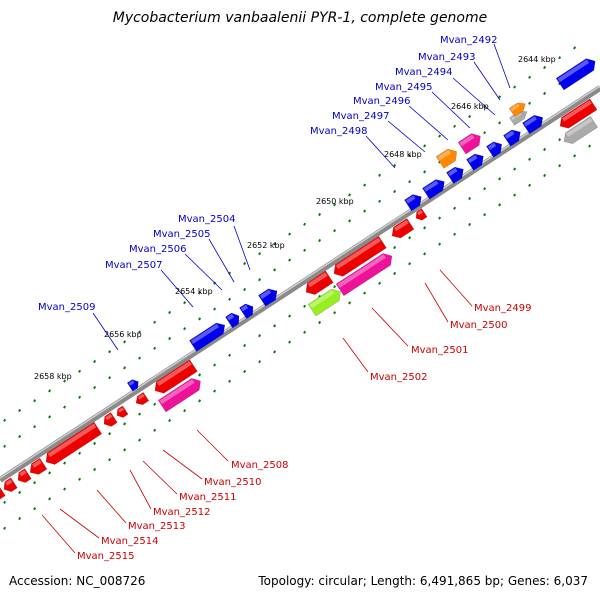 The height and width of the screenshot is (600, 600). Describe the element at coordinates (133, 265) in the screenshot. I see `gene-label: Mvan_2507` at that location.